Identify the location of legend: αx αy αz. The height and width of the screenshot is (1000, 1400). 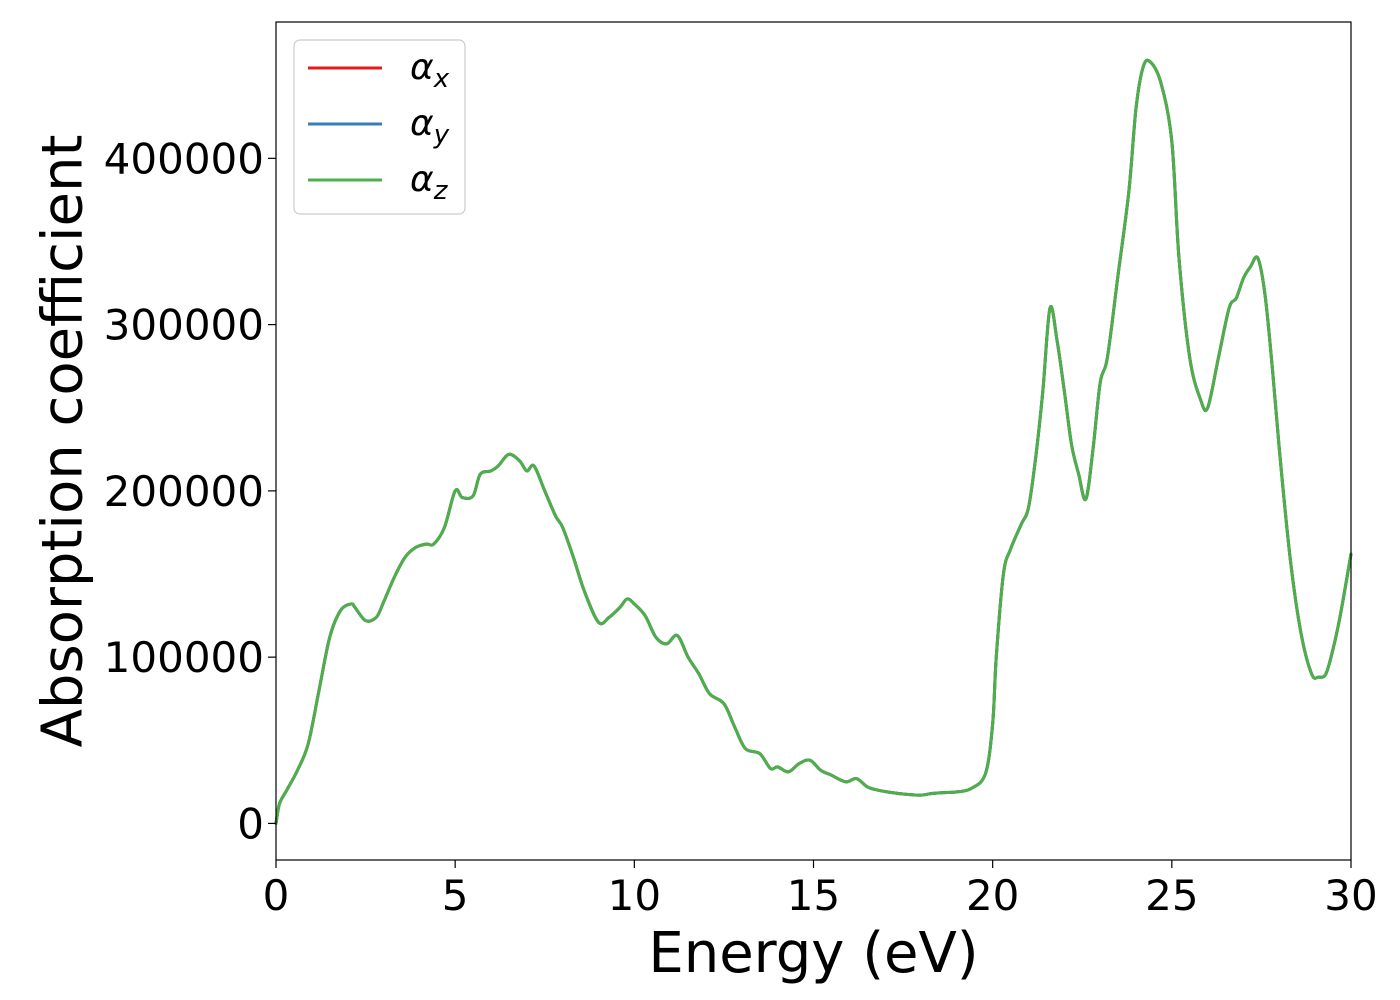
(379, 127).